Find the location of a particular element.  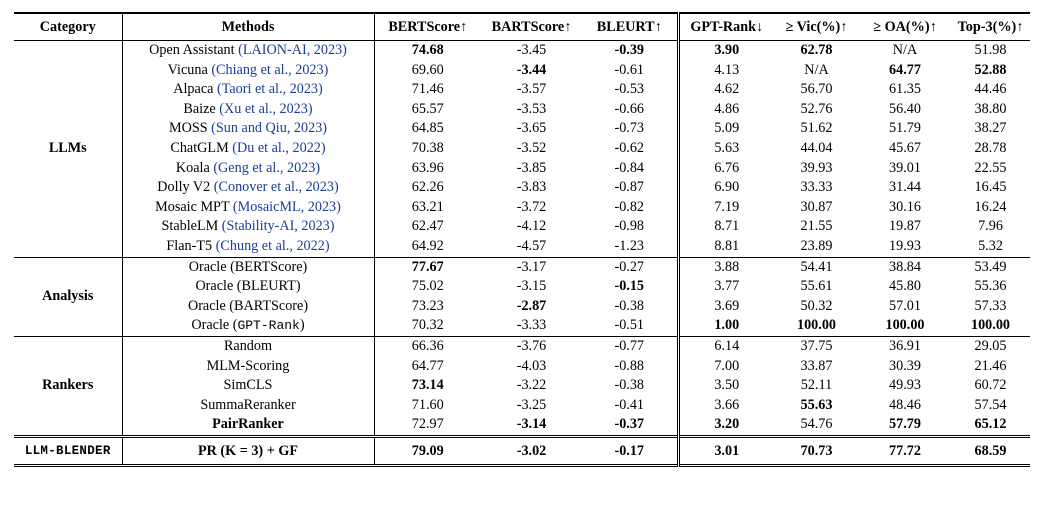

value-vic: 30.87 is located at coordinates (816, 206).